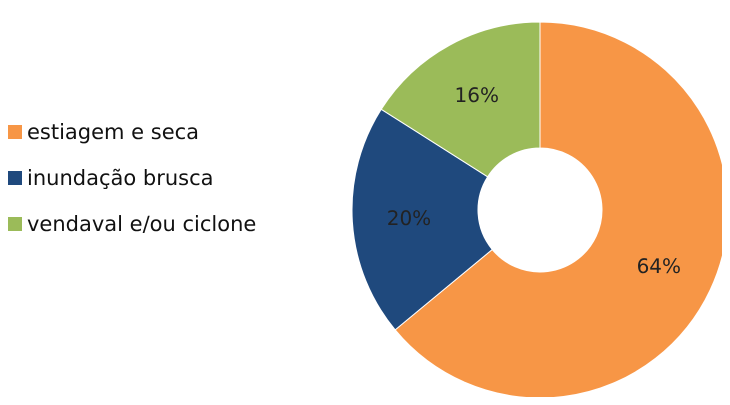 This screenshot has height=405, width=730. I want to click on legend-label: vendaval e/ou ciclone, so click(141, 224).